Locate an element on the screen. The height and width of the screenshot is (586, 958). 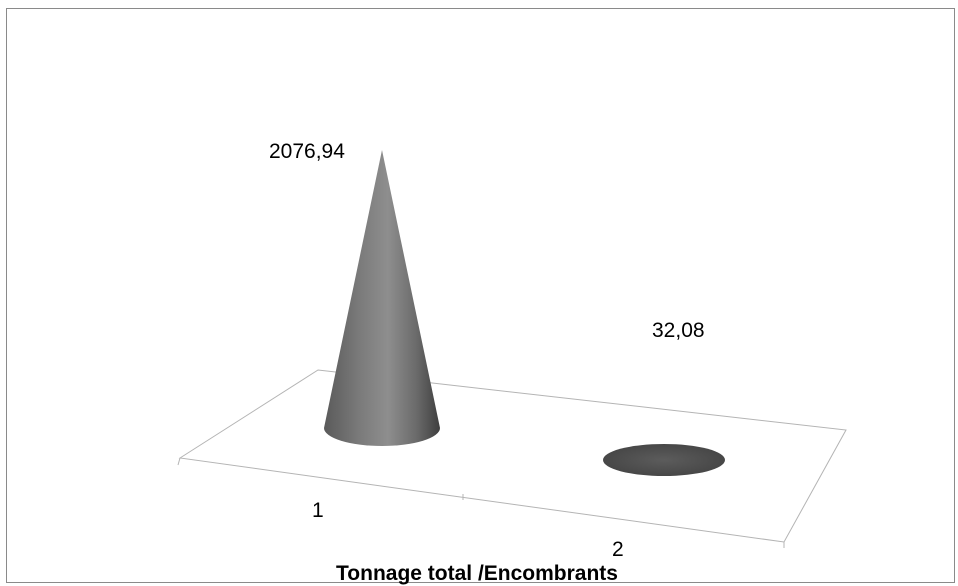
category-label-1: 1 is located at coordinates (318, 510).